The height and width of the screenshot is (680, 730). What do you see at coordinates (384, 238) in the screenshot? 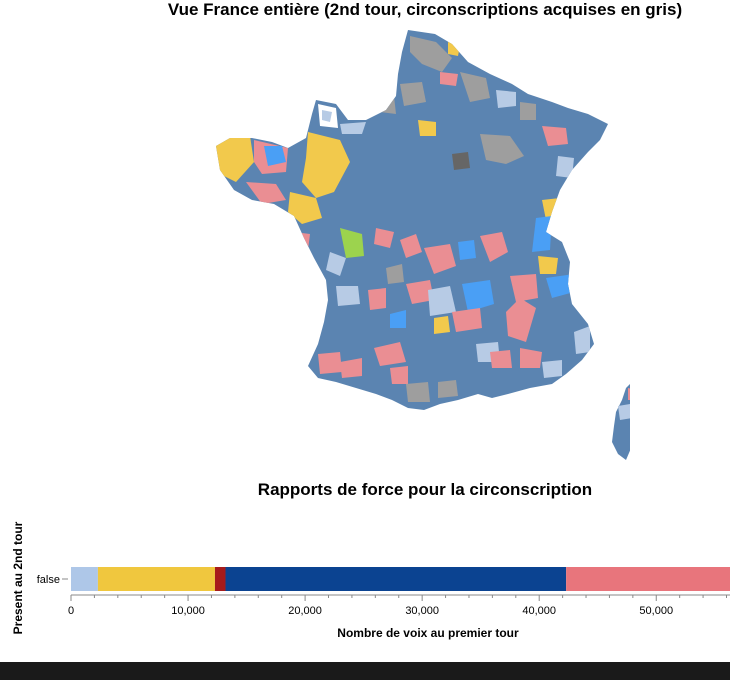
I see `circ-tours` at bounding box center [384, 238].